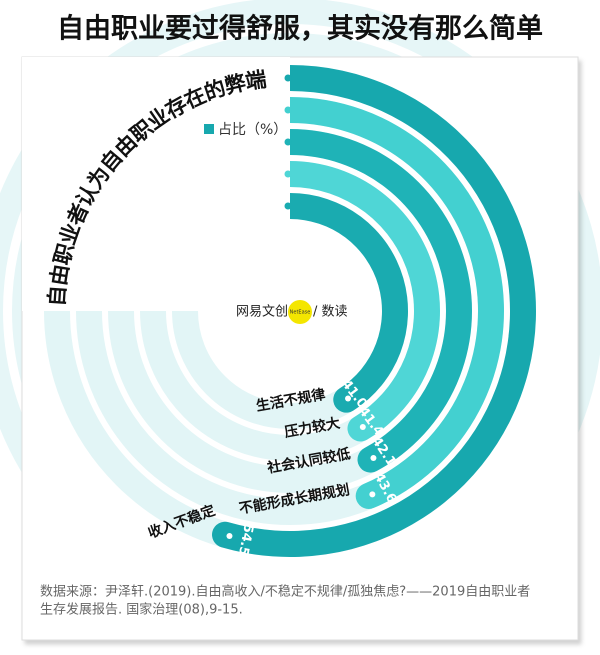 The image size is (600, 655). I want to click on page-title: 自由职业要过得舒服，其实没有那么简单, so click(300, 29).